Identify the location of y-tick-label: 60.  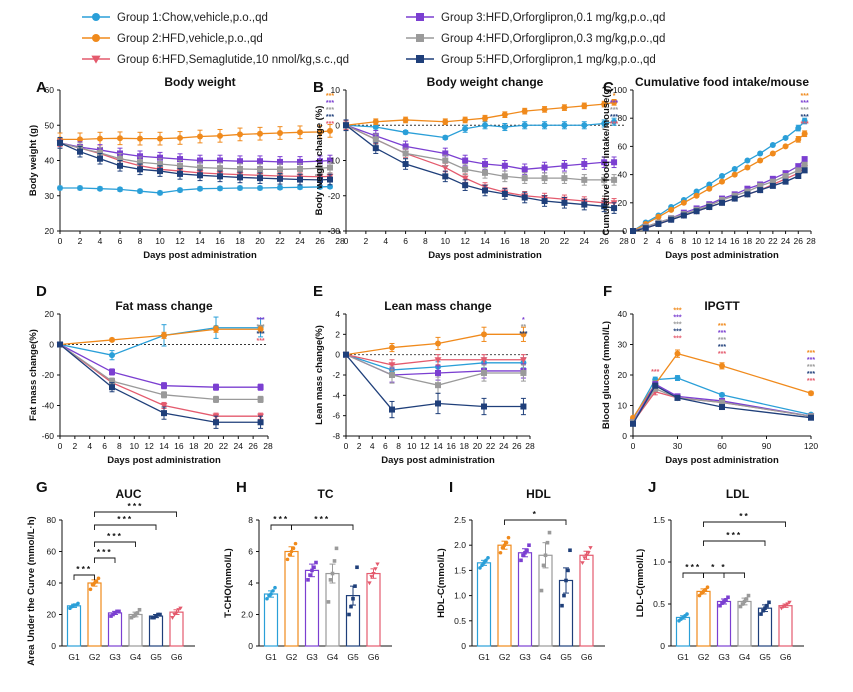
(623, 146).